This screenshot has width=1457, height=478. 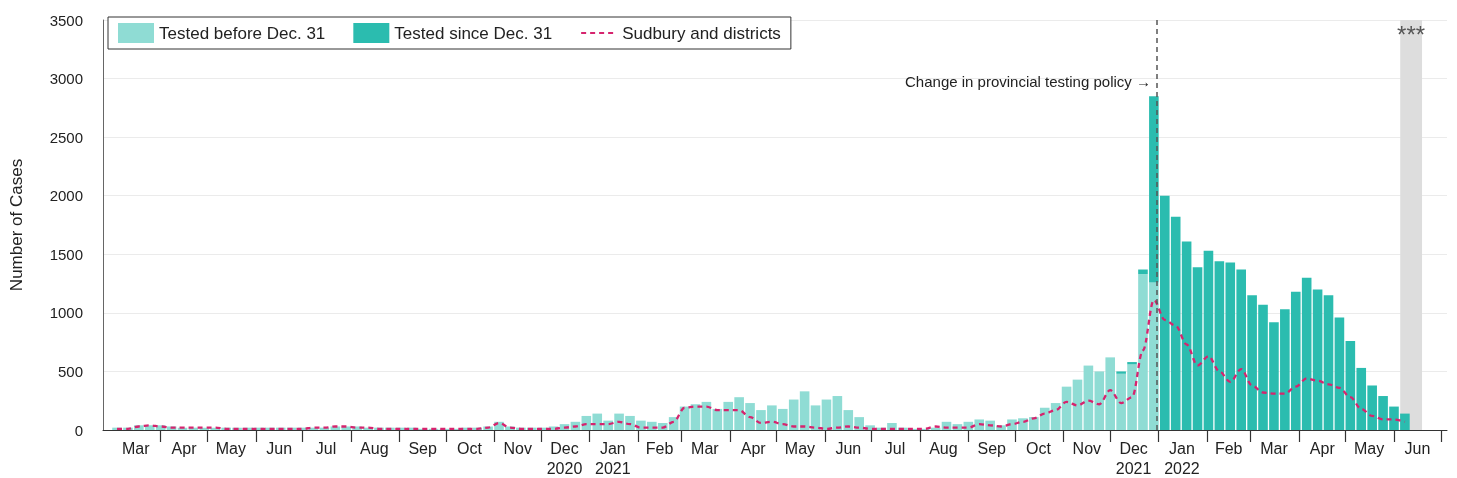 I want to click on y-tick-label: 2500, so click(x=66, y=137).